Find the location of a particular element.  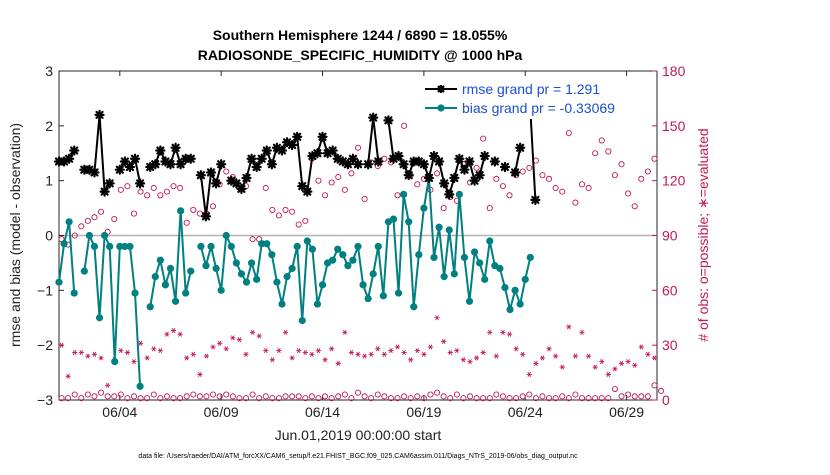

y-axis-left: 3 2 1 0 −1 −2 −3 is located at coordinates (50, 235).